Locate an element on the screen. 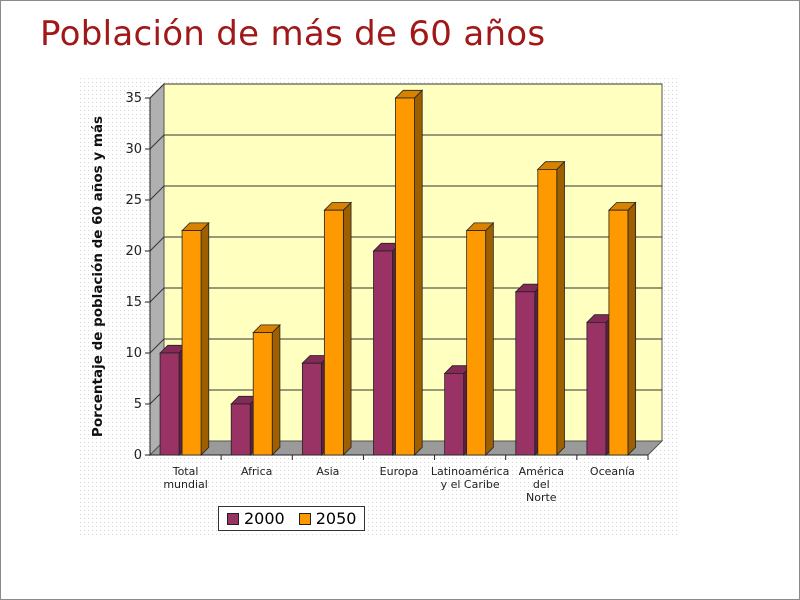  y-tick-label: 30 is located at coordinates (133, 149).